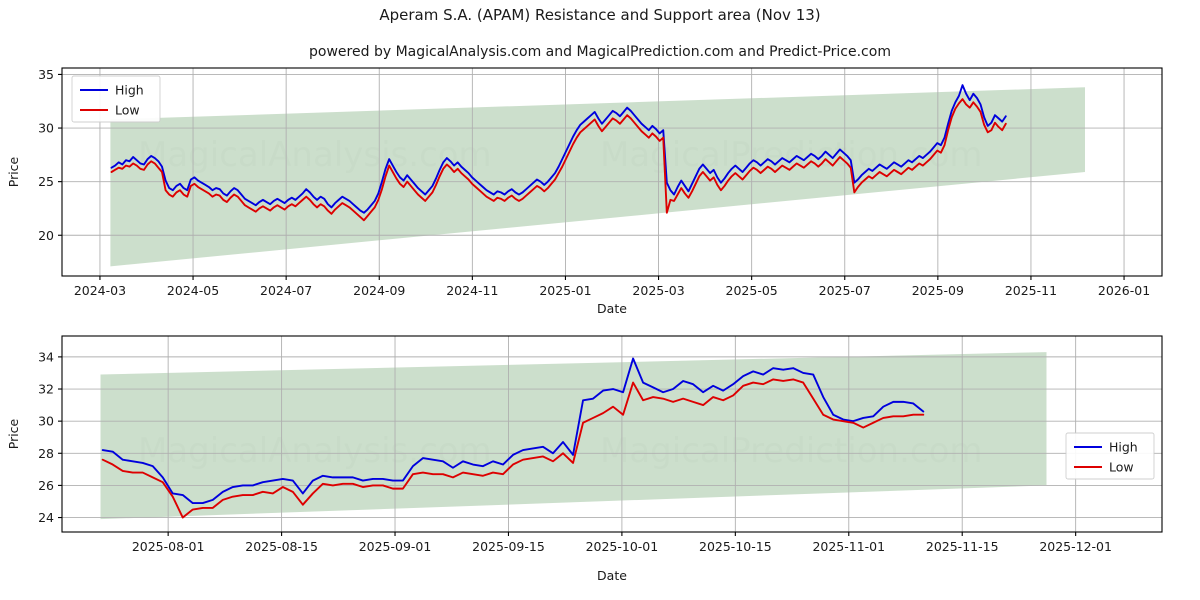  What do you see at coordinates (46, 485) in the screenshot?
I see `y-tick-label: 26` at bounding box center [46, 485].